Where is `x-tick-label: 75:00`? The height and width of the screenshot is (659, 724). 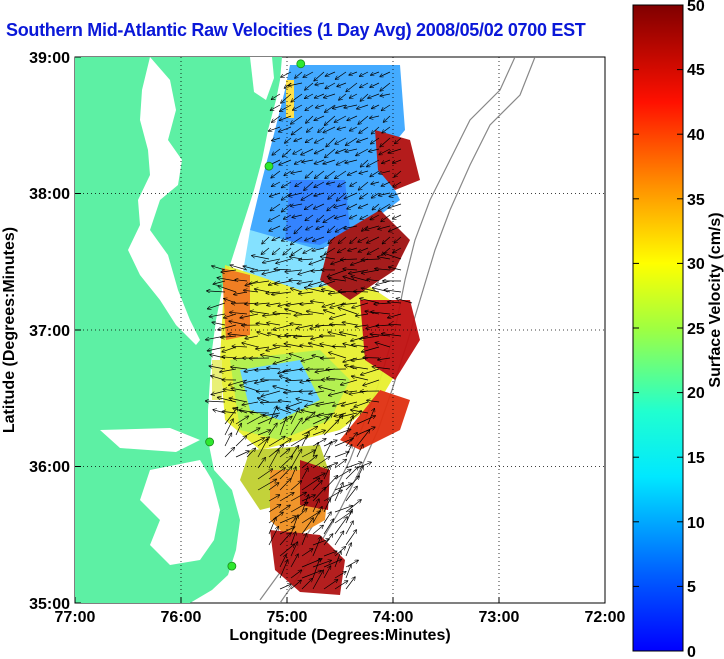
x-tick-label: 75:00 is located at coordinates (287, 617).